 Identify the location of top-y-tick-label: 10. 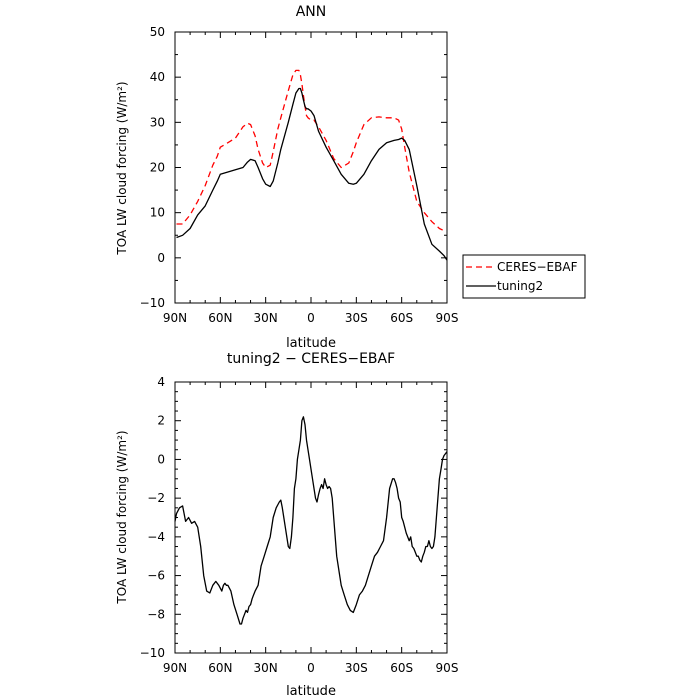
(157, 213).